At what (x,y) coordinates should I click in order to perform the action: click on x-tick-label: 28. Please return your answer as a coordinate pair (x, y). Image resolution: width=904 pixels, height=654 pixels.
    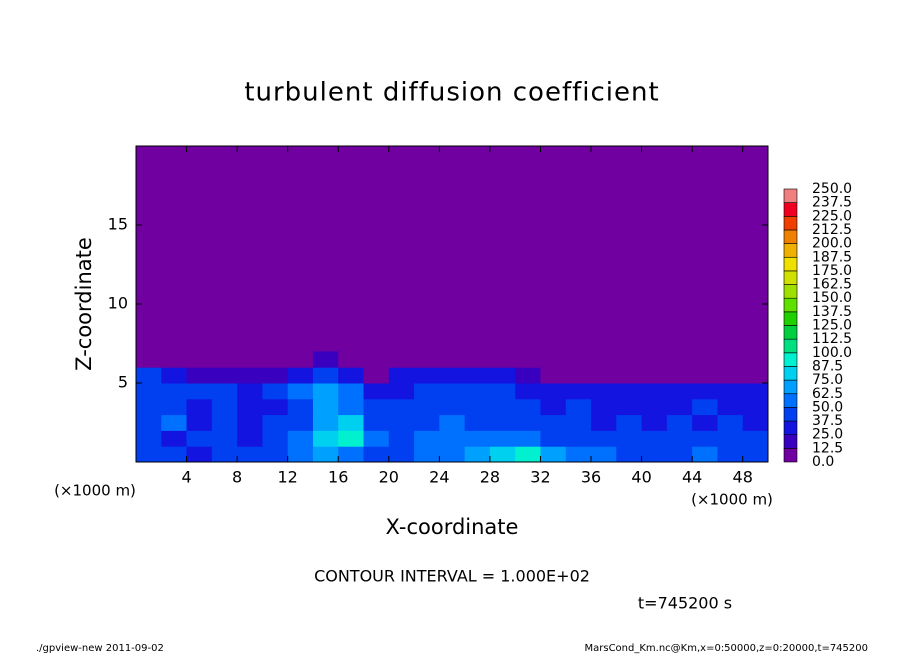
    Looking at the image, I should click on (490, 477).